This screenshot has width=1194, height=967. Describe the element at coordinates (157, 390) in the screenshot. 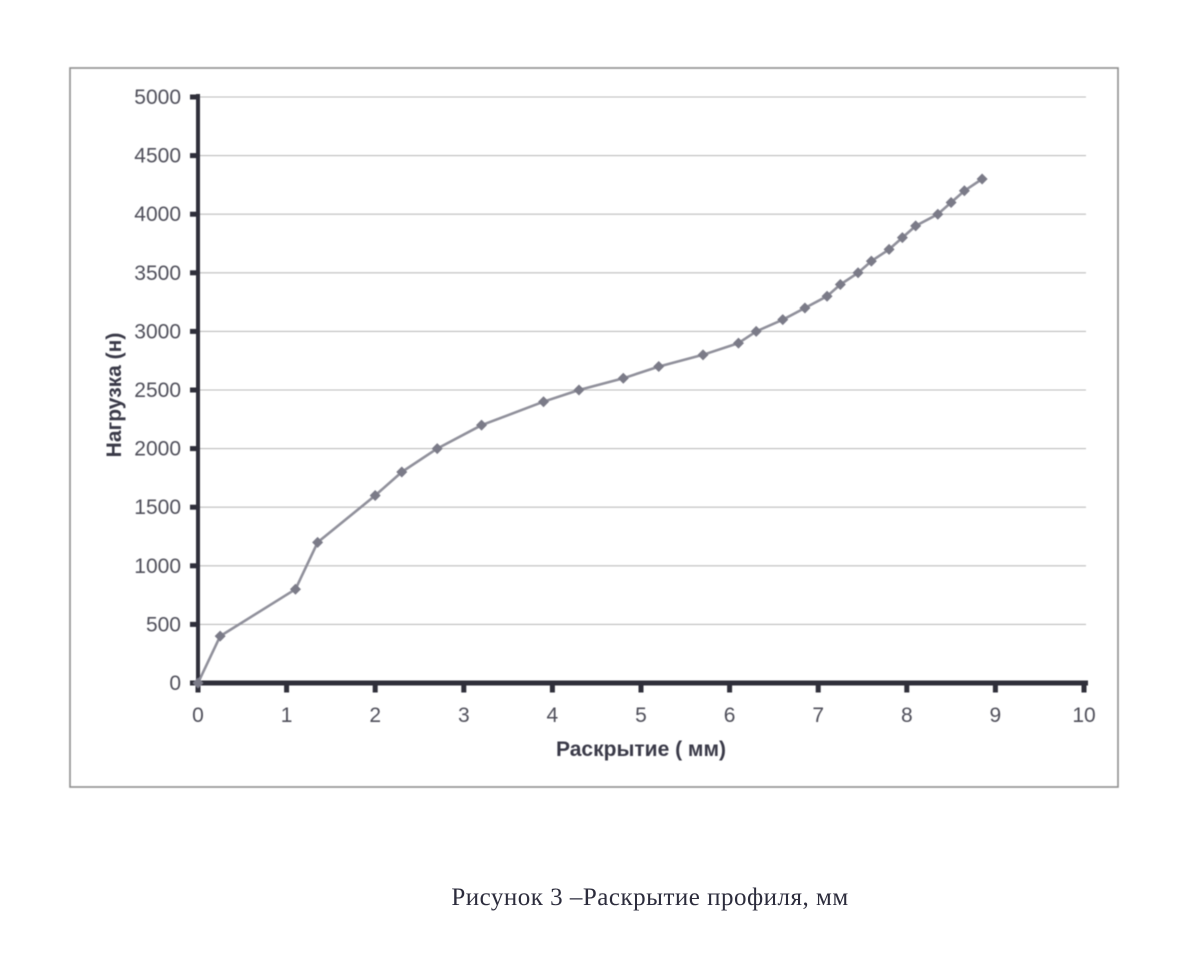

I see `y-tick-label: 2500` at that location.